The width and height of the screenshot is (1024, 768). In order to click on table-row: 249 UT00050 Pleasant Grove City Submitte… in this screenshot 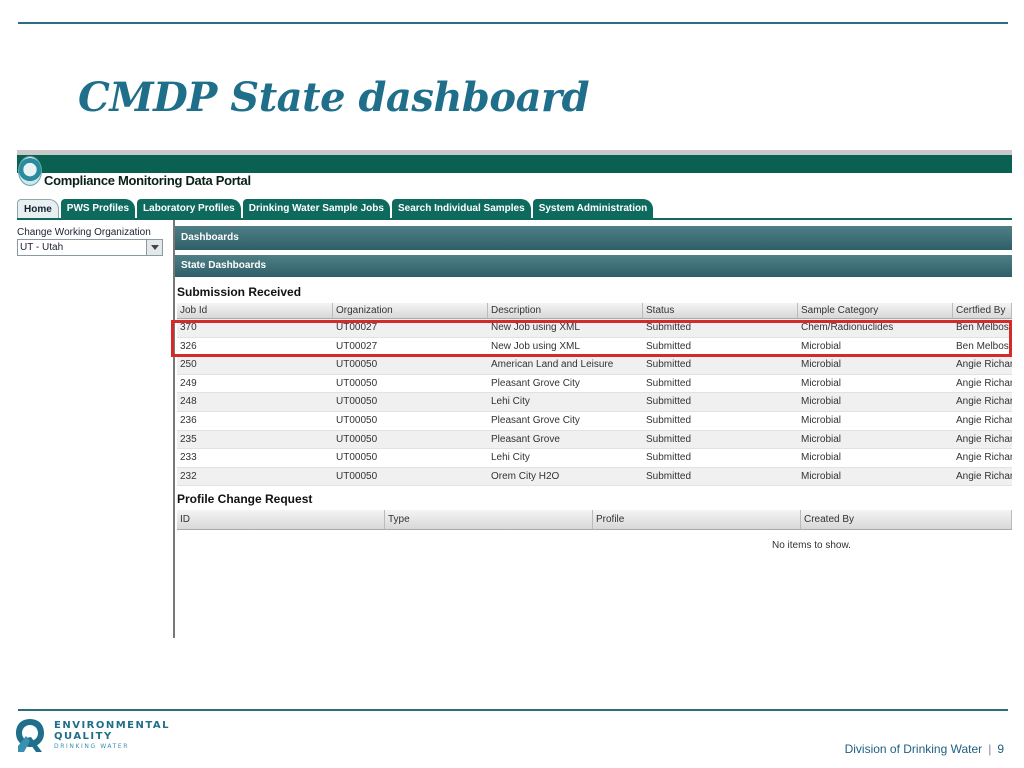, I will do `click(594, 384)`.